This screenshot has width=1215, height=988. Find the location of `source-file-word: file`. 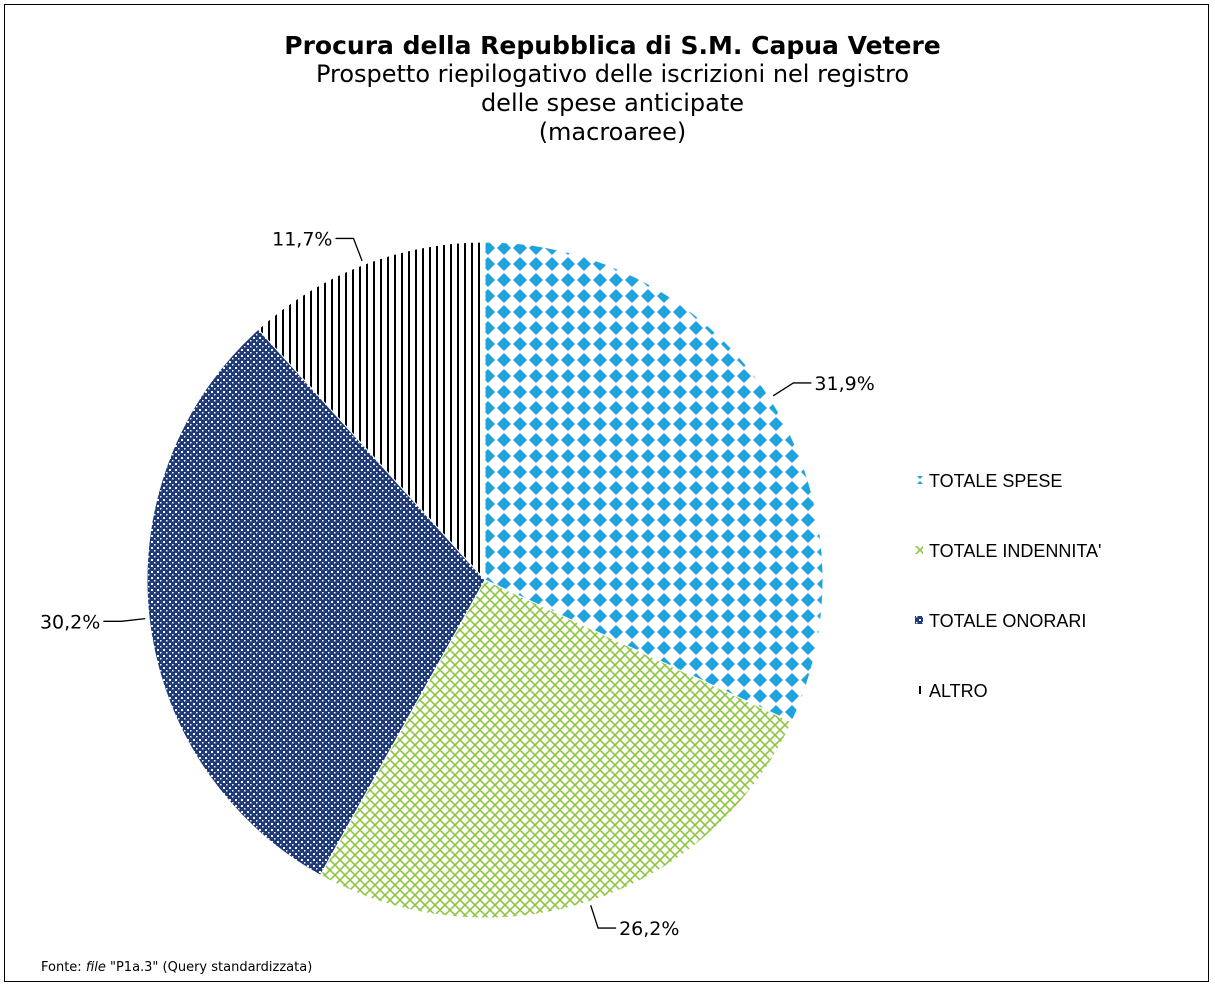

source-file-word: file is located at coordinates (95, 967).